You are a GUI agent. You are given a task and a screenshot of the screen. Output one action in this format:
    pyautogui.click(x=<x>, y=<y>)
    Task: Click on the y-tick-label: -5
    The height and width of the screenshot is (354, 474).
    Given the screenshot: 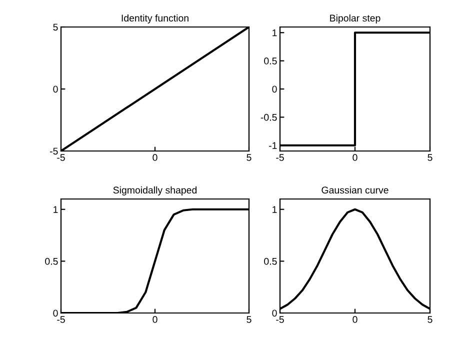 What is the action you would take?
    pyautogui.click(x=54, y=151)
    